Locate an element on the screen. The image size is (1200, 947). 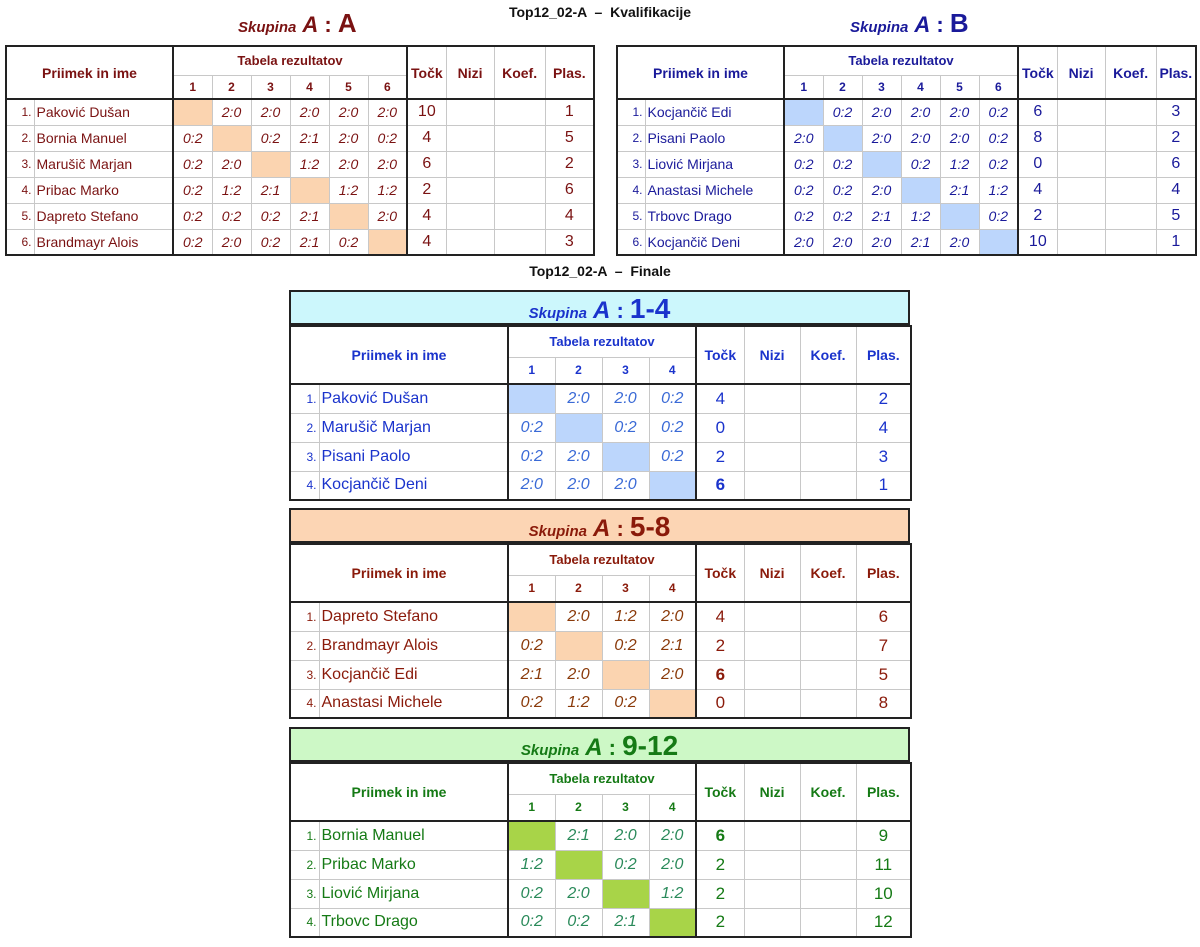
place-cell: 7 is located at coordinates (883, 645).